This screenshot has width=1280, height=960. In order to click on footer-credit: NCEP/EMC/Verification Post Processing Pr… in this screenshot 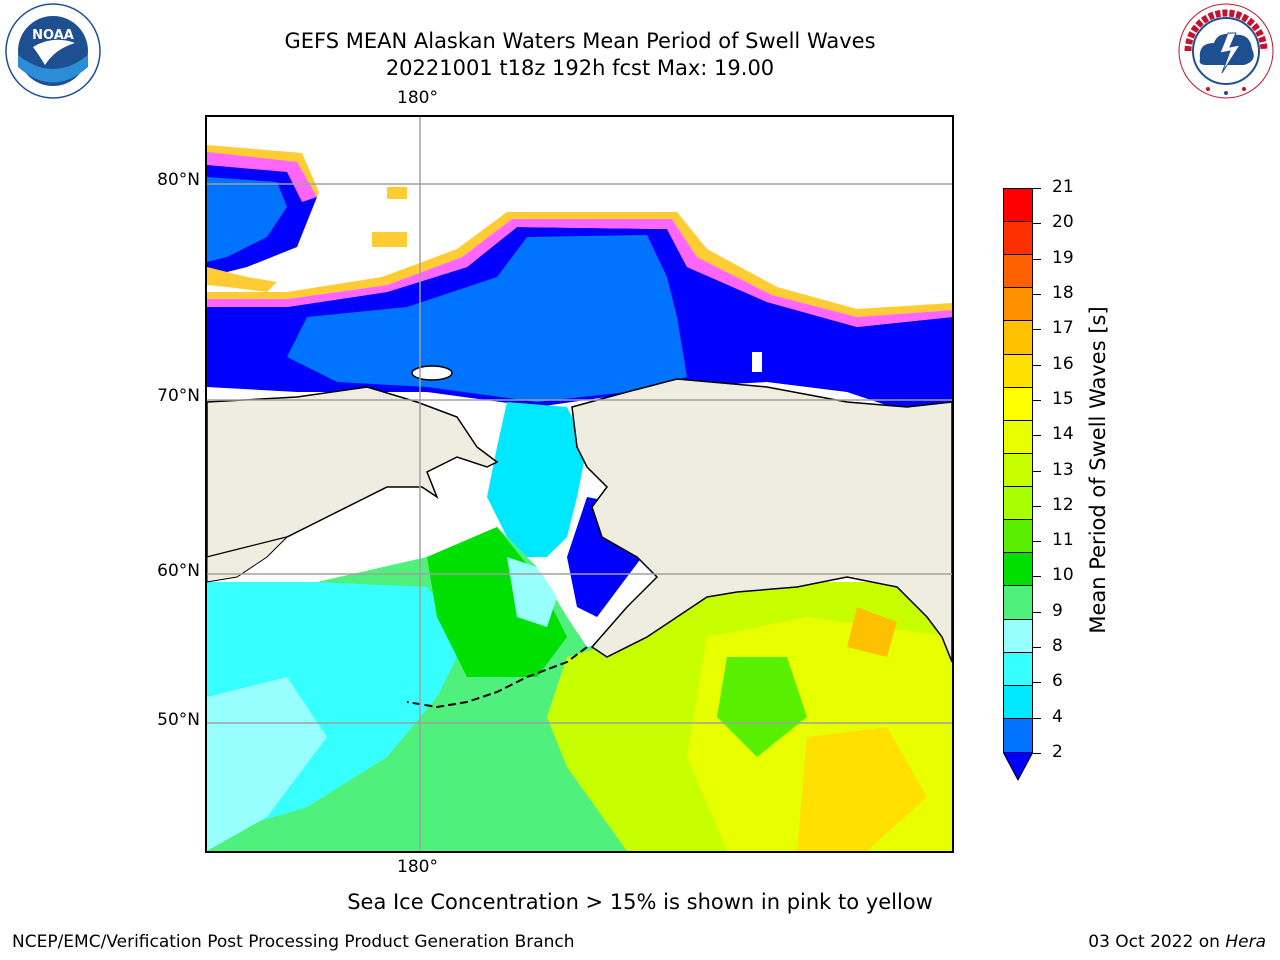, I will do `click(293, 942)`.